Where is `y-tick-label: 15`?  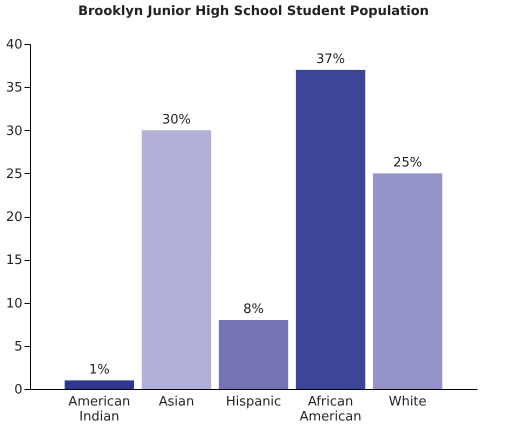 y-tick-label: 15 is located at coordinates (14, 260).